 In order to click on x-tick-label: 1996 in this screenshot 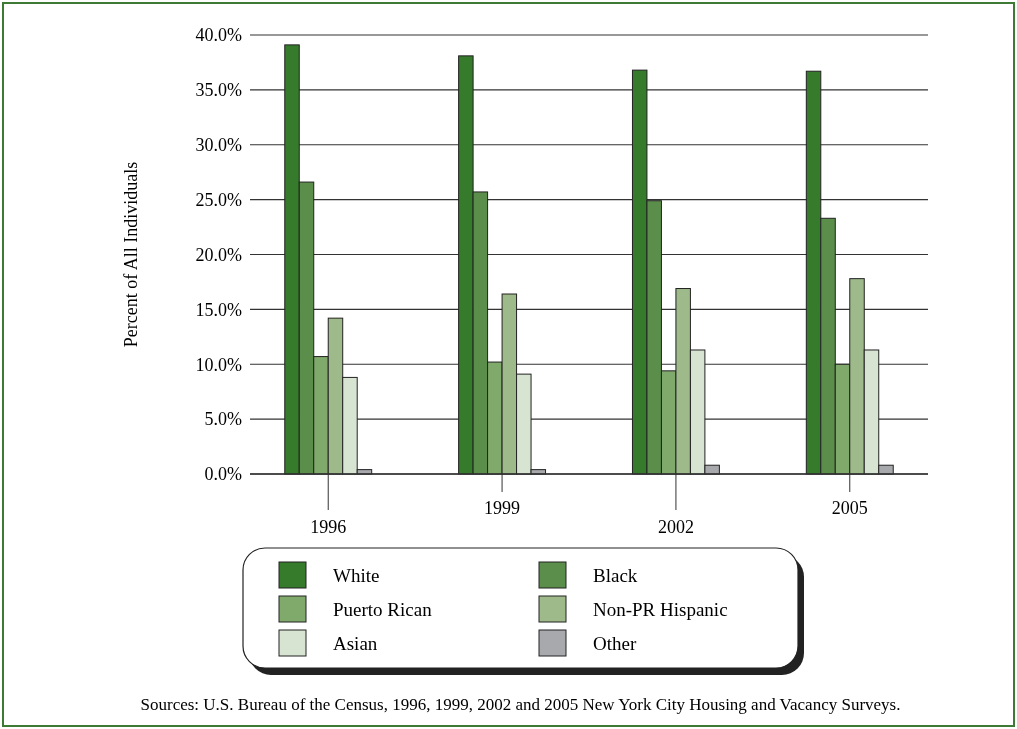, I will do `click(328, 527)`.